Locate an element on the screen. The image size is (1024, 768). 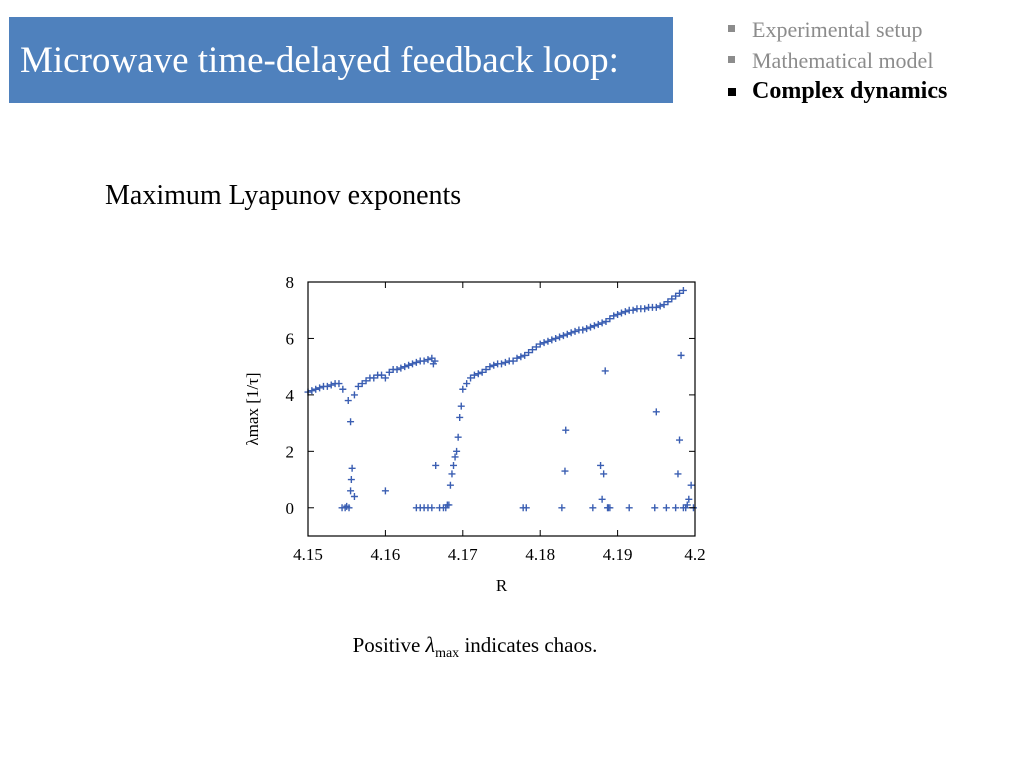
nav-item-experimental-setup: Experimental setup is located at coordinates (836, 29).